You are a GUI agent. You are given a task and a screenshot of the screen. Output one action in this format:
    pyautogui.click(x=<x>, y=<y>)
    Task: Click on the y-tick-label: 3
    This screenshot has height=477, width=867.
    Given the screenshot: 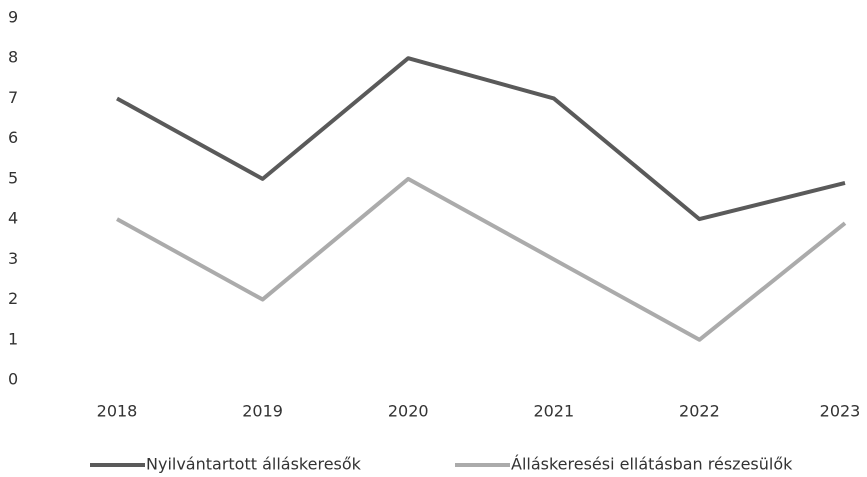 What is the action you would take?
    pyautogui.click(x=13, y=258)
    